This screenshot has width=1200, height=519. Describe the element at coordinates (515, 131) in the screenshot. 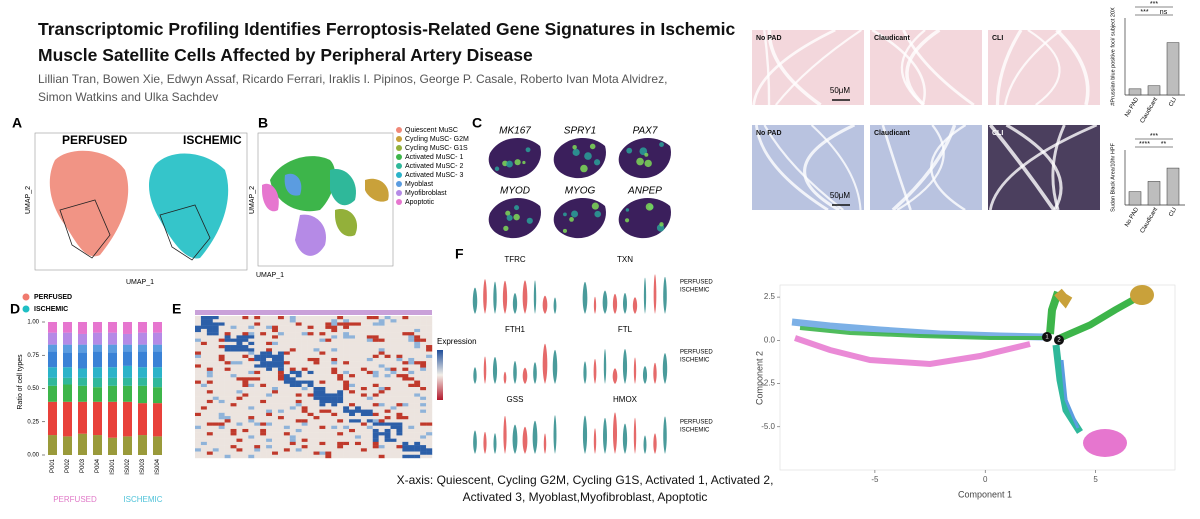

I see `gene-label: MK167` at that location.